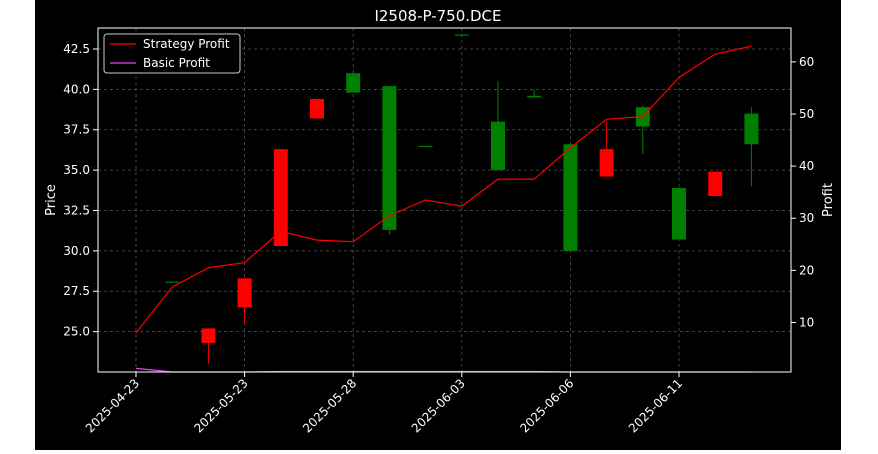 The width and height of the screenshot is (878, 454). Describe the element at coordinates (176, 63) in the screenshot. I see `legend-basic-label: Basic Profit` at that location.